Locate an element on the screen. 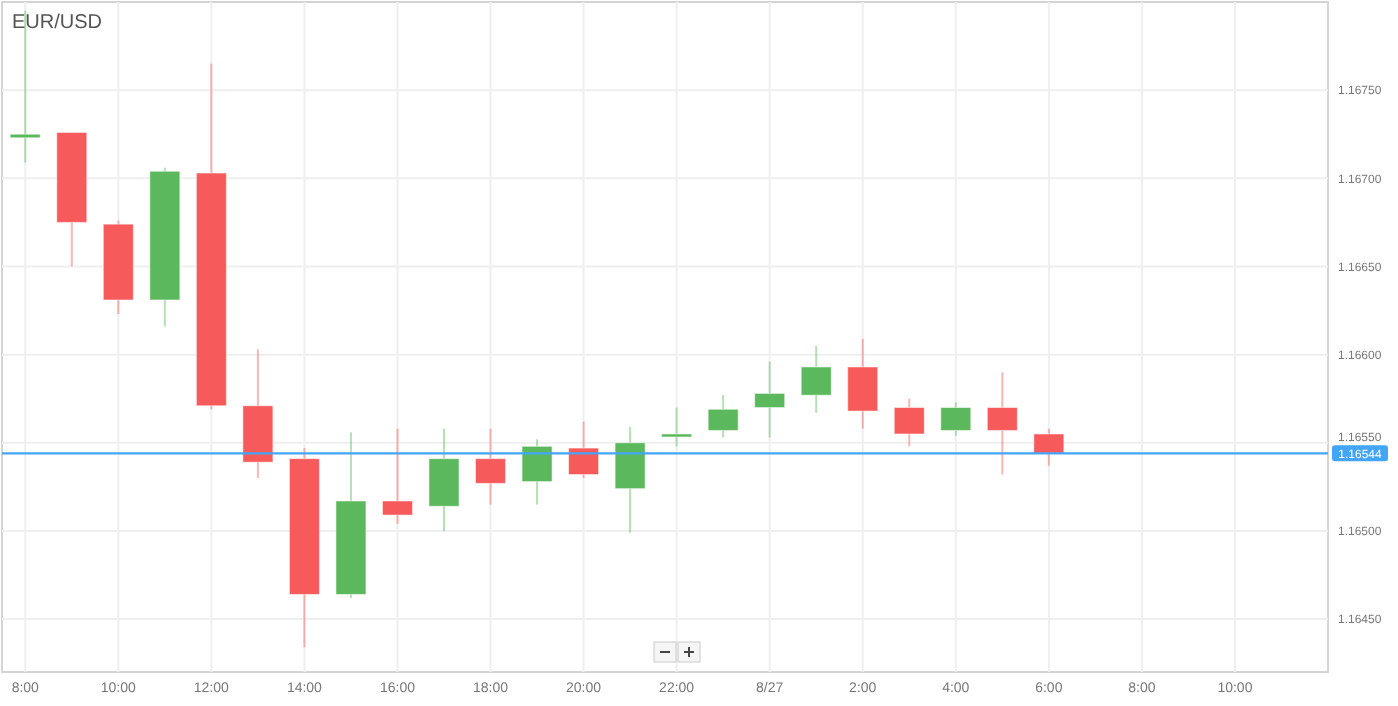 The width and height of the screenshot is (1398, 706). text: EUR/USD is located at coordinates (57, 23).